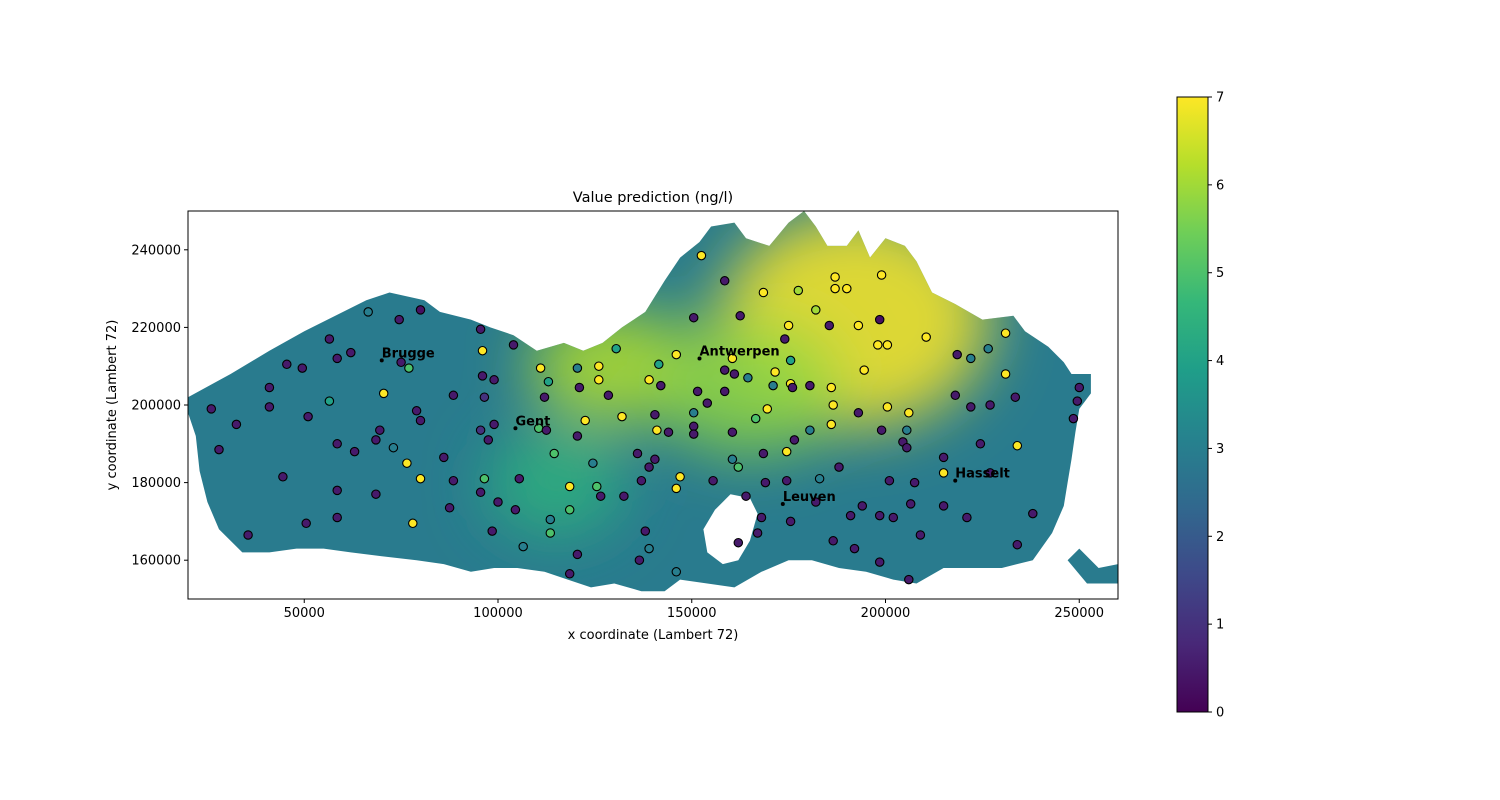 The width and height of the screenshot is (1500, 800). Describe the element at coordinates (692, 613) in the screenshot. I see `x-tick-label: 150000` at that location.